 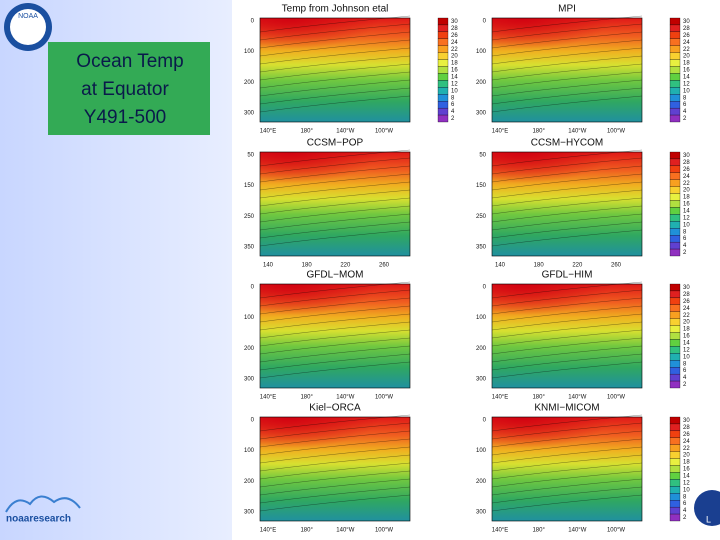 What do you see at coordinates (685, 112) in the screenshot?
I see `colorbar-label: 4` at bounding box center [685, 112].